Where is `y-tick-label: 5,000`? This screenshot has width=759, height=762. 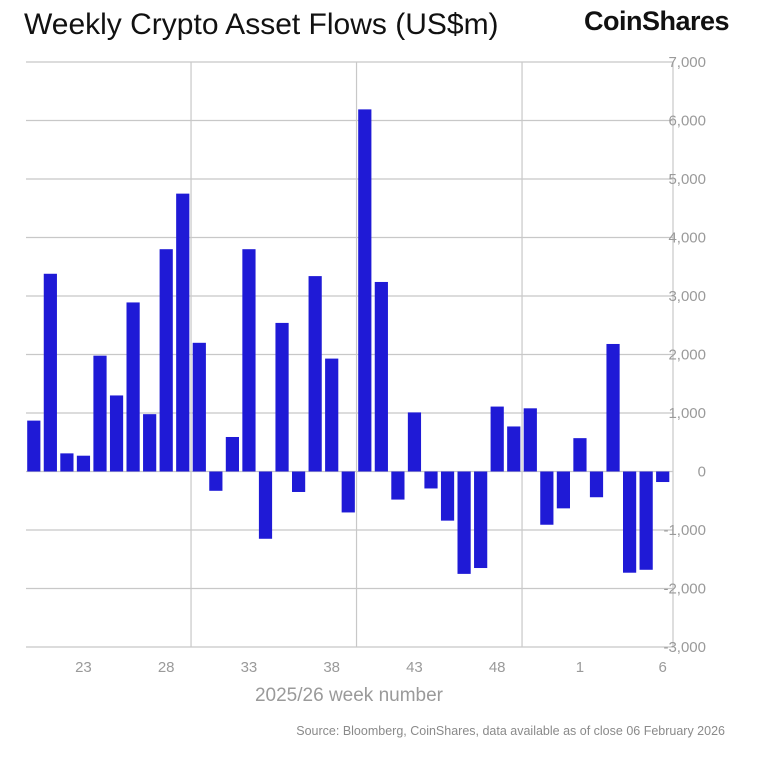
y-tick-label: 5,000 is located at coordinates (687, 179).